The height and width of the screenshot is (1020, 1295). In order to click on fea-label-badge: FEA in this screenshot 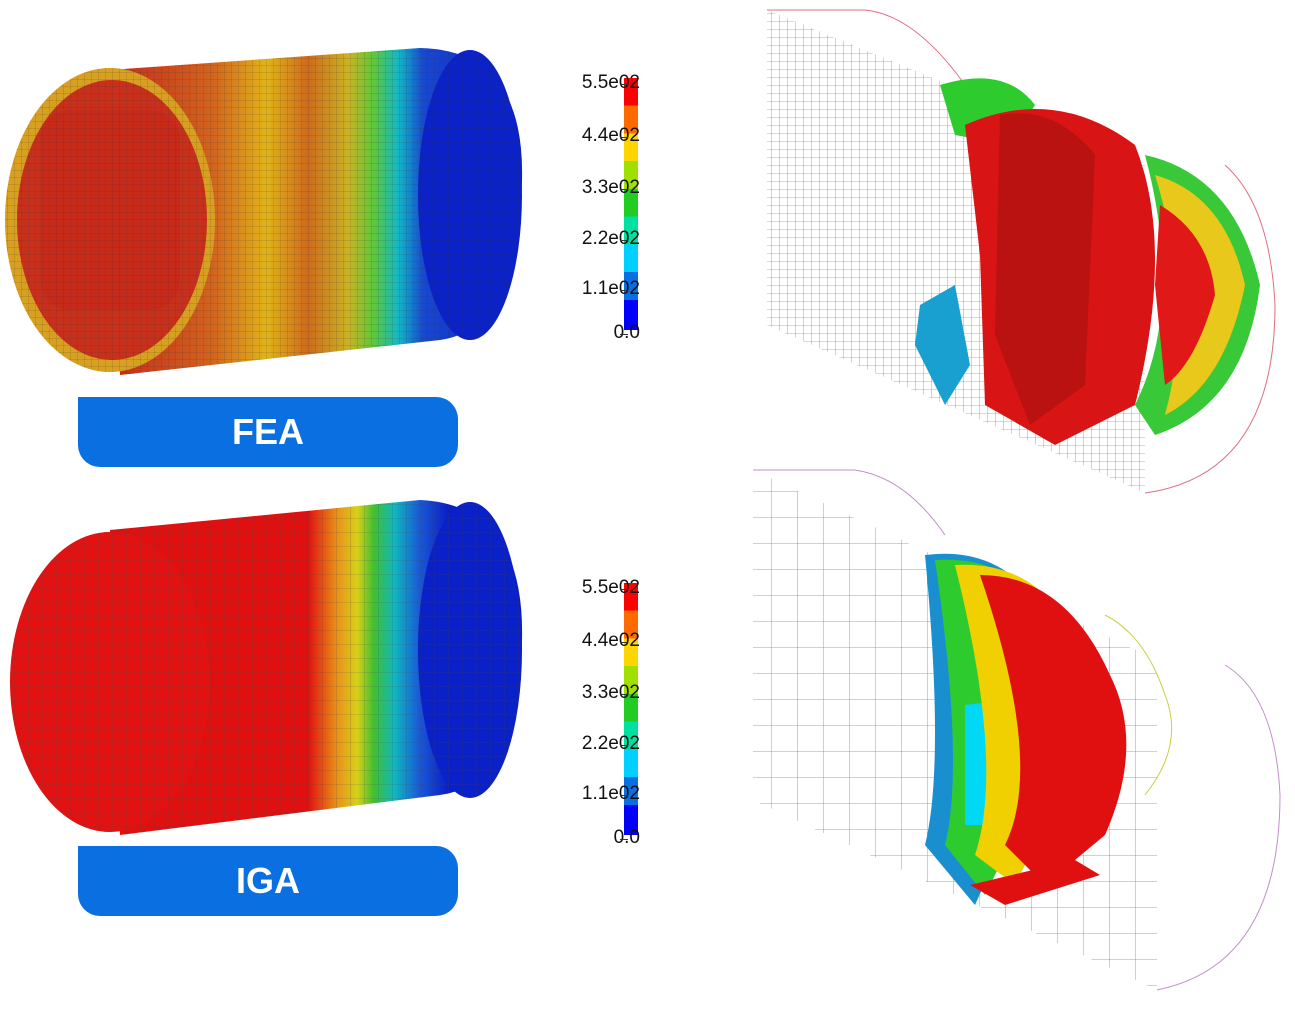, I will do `click(268, 432)`.